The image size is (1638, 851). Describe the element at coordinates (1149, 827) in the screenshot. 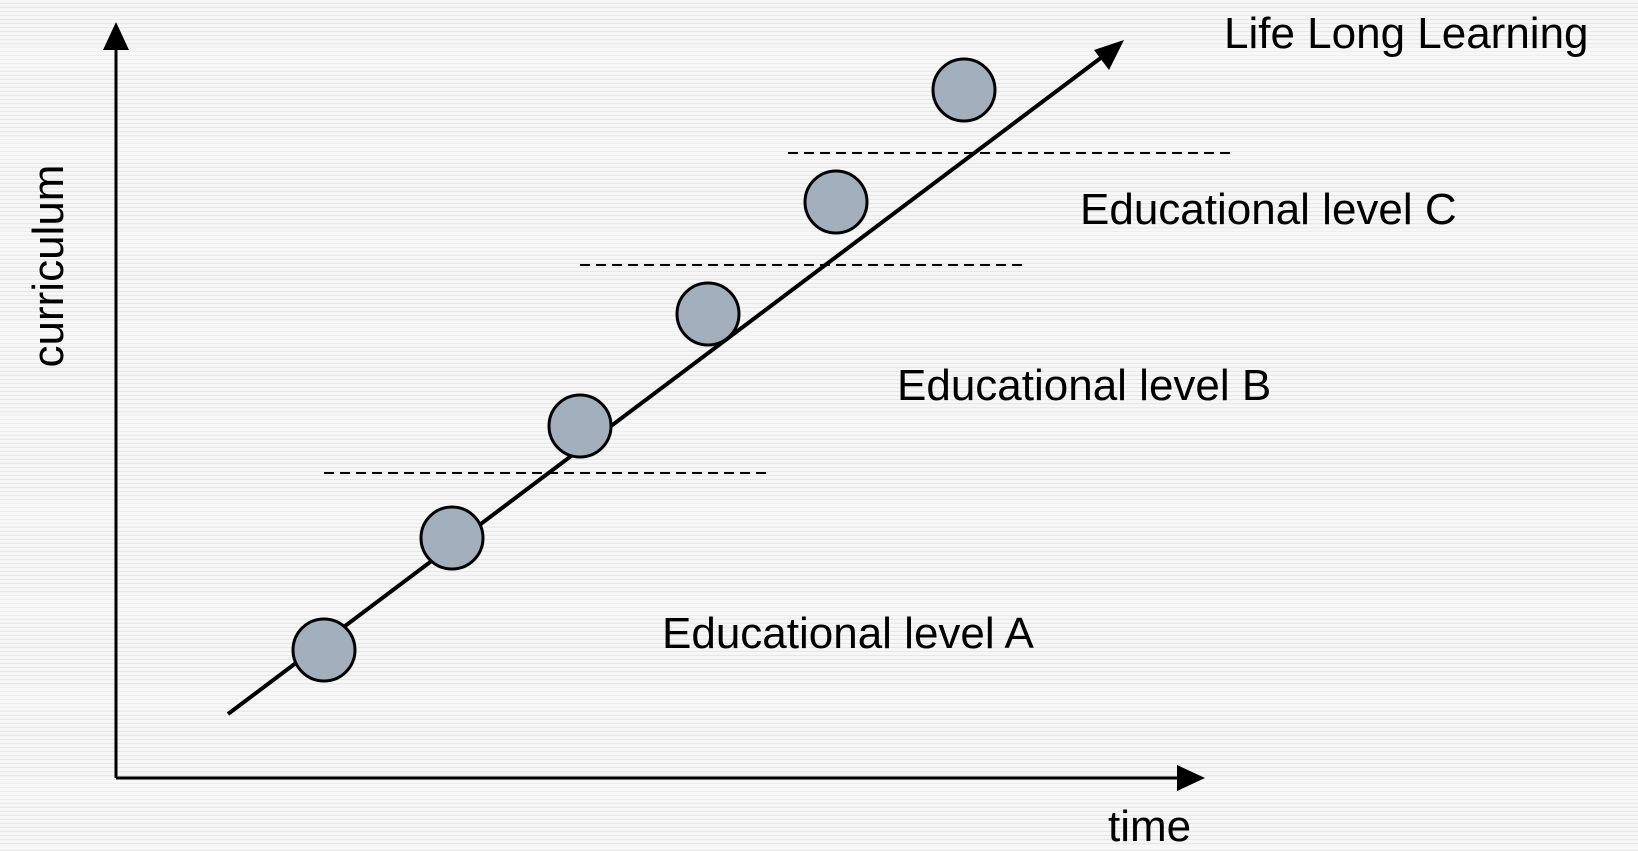

I see `x-axis-label: time` at that location.